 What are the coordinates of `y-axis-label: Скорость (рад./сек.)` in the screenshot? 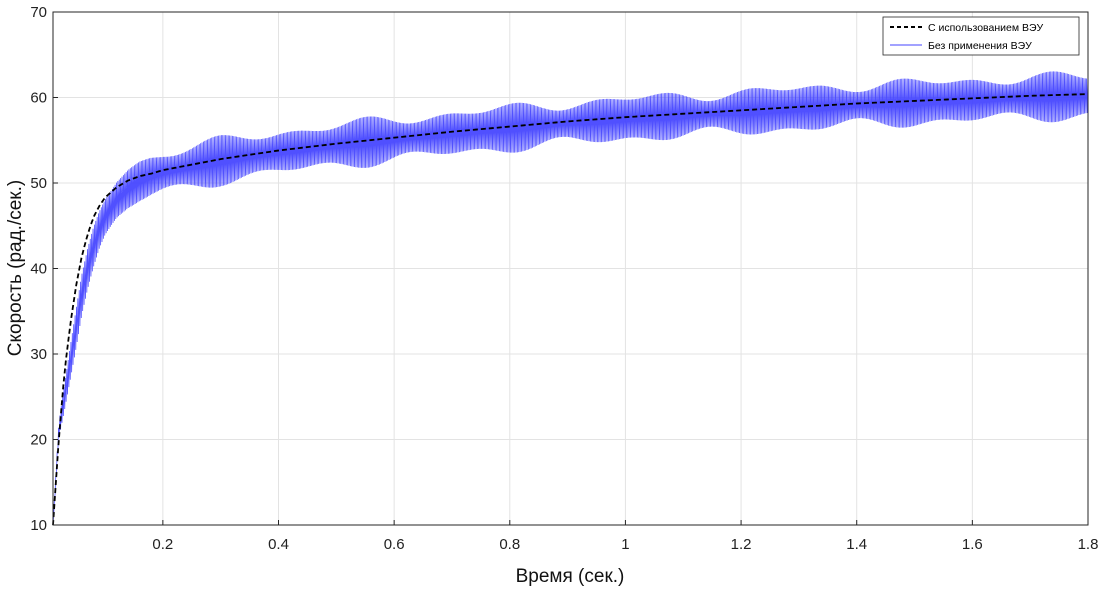 It's located at (15, 268).